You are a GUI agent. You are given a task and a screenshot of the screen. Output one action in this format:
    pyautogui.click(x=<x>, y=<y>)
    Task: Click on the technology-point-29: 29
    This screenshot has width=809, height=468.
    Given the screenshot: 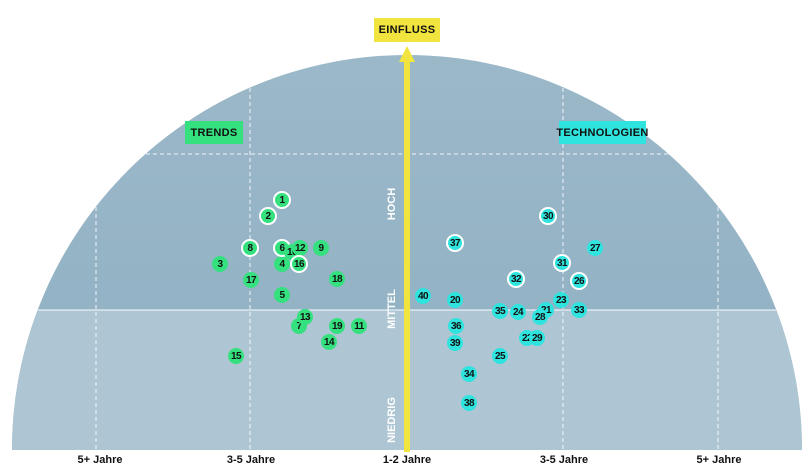 What is the action you would take?
    pyautogui.click(x=537, y=338)
    